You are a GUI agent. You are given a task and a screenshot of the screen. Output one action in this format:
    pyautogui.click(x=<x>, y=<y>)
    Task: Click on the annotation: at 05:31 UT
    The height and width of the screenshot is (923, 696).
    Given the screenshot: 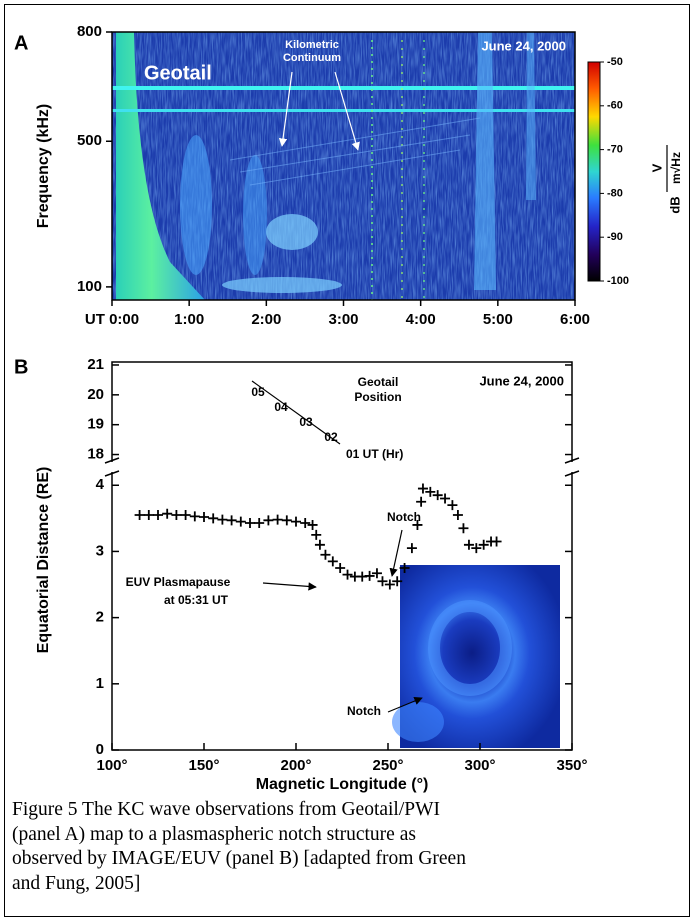 What is the action you would take?
    pyautogui.click(x=196, y=600)
    